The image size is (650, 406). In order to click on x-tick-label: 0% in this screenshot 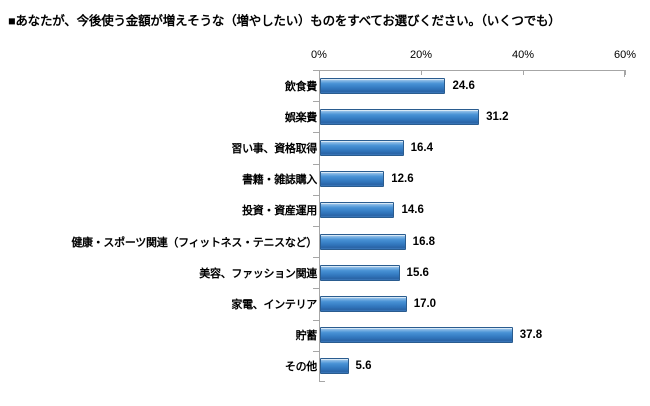, I will do `click(319, 55)`.